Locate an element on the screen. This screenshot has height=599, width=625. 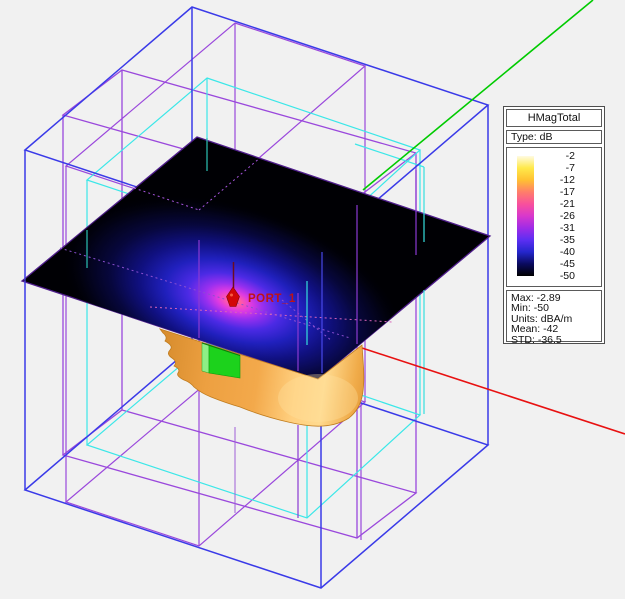
antenna-box is located at coordinates (221, 360).